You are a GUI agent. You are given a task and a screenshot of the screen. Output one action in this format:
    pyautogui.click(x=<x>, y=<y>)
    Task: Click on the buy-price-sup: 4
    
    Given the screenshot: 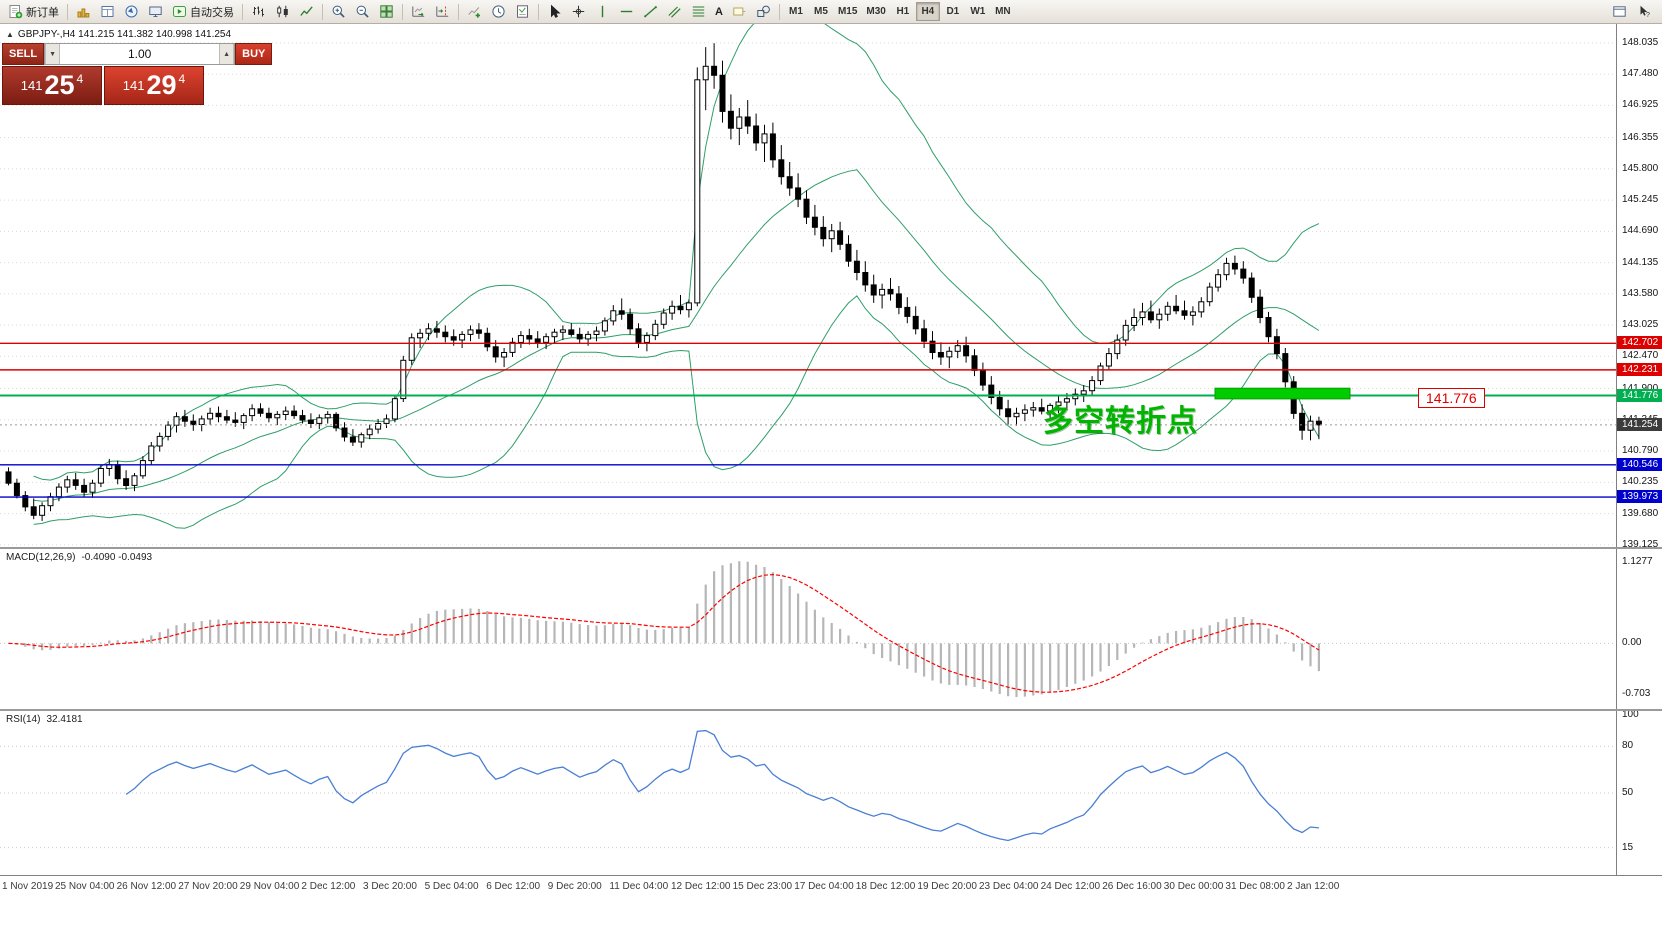 What is the action you would take?
    pyautogui.click(x=182, y=79)
    